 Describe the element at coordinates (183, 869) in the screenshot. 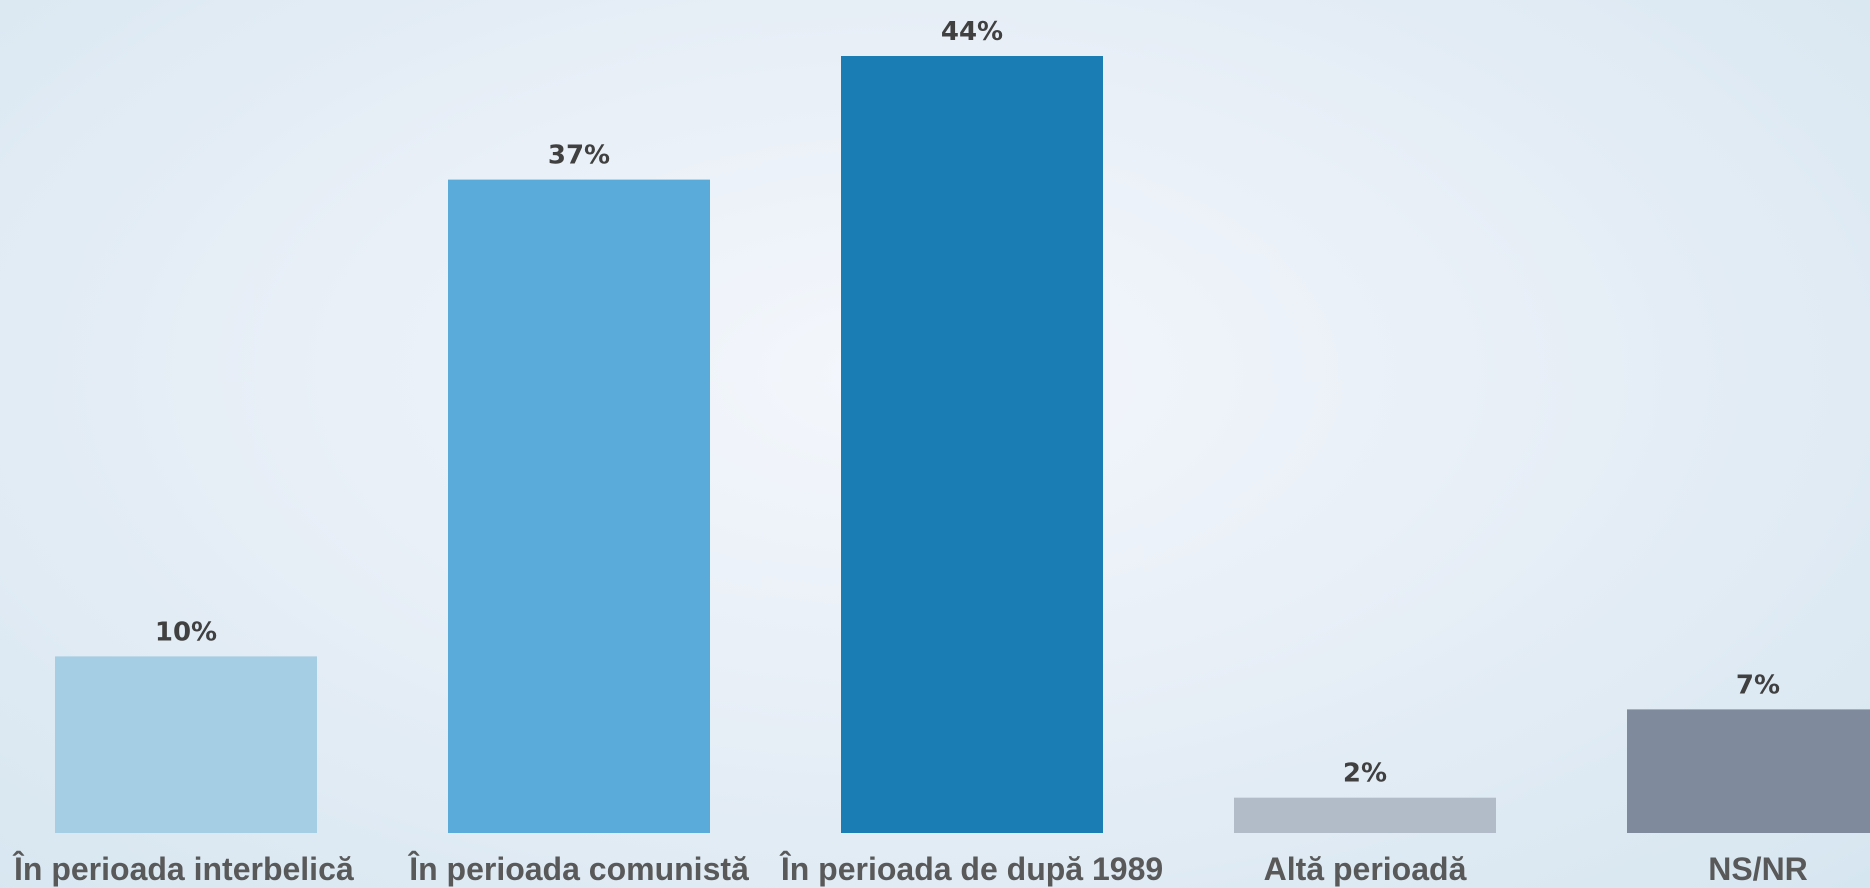

I see `category-label-1: În perioada interbelică` at that location.